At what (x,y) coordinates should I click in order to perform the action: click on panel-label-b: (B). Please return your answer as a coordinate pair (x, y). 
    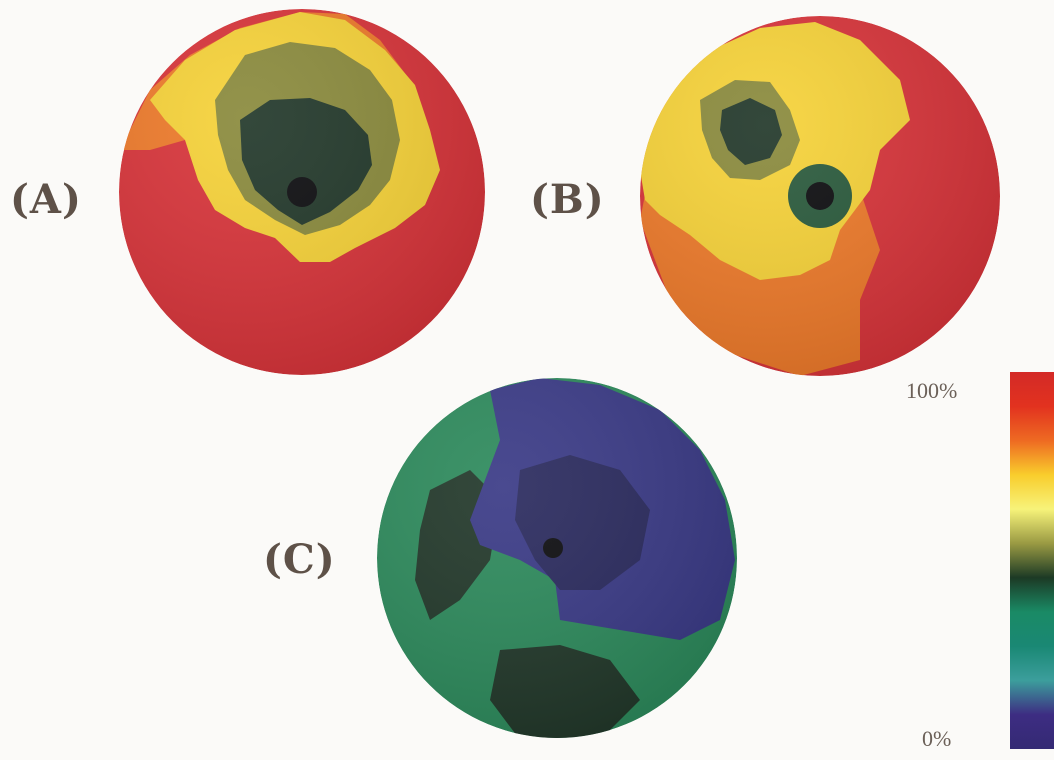
    Looking at the image, I should click on (567, 199).